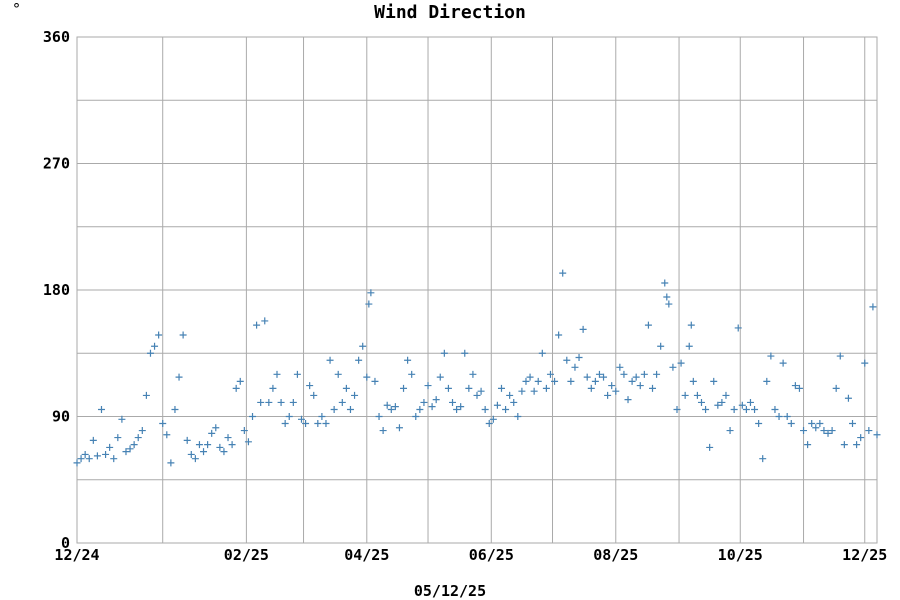 Image resolution: width=900 pixels, height=600 pixels. I want to click on date-label: 05/12/25, so click(450, 591).